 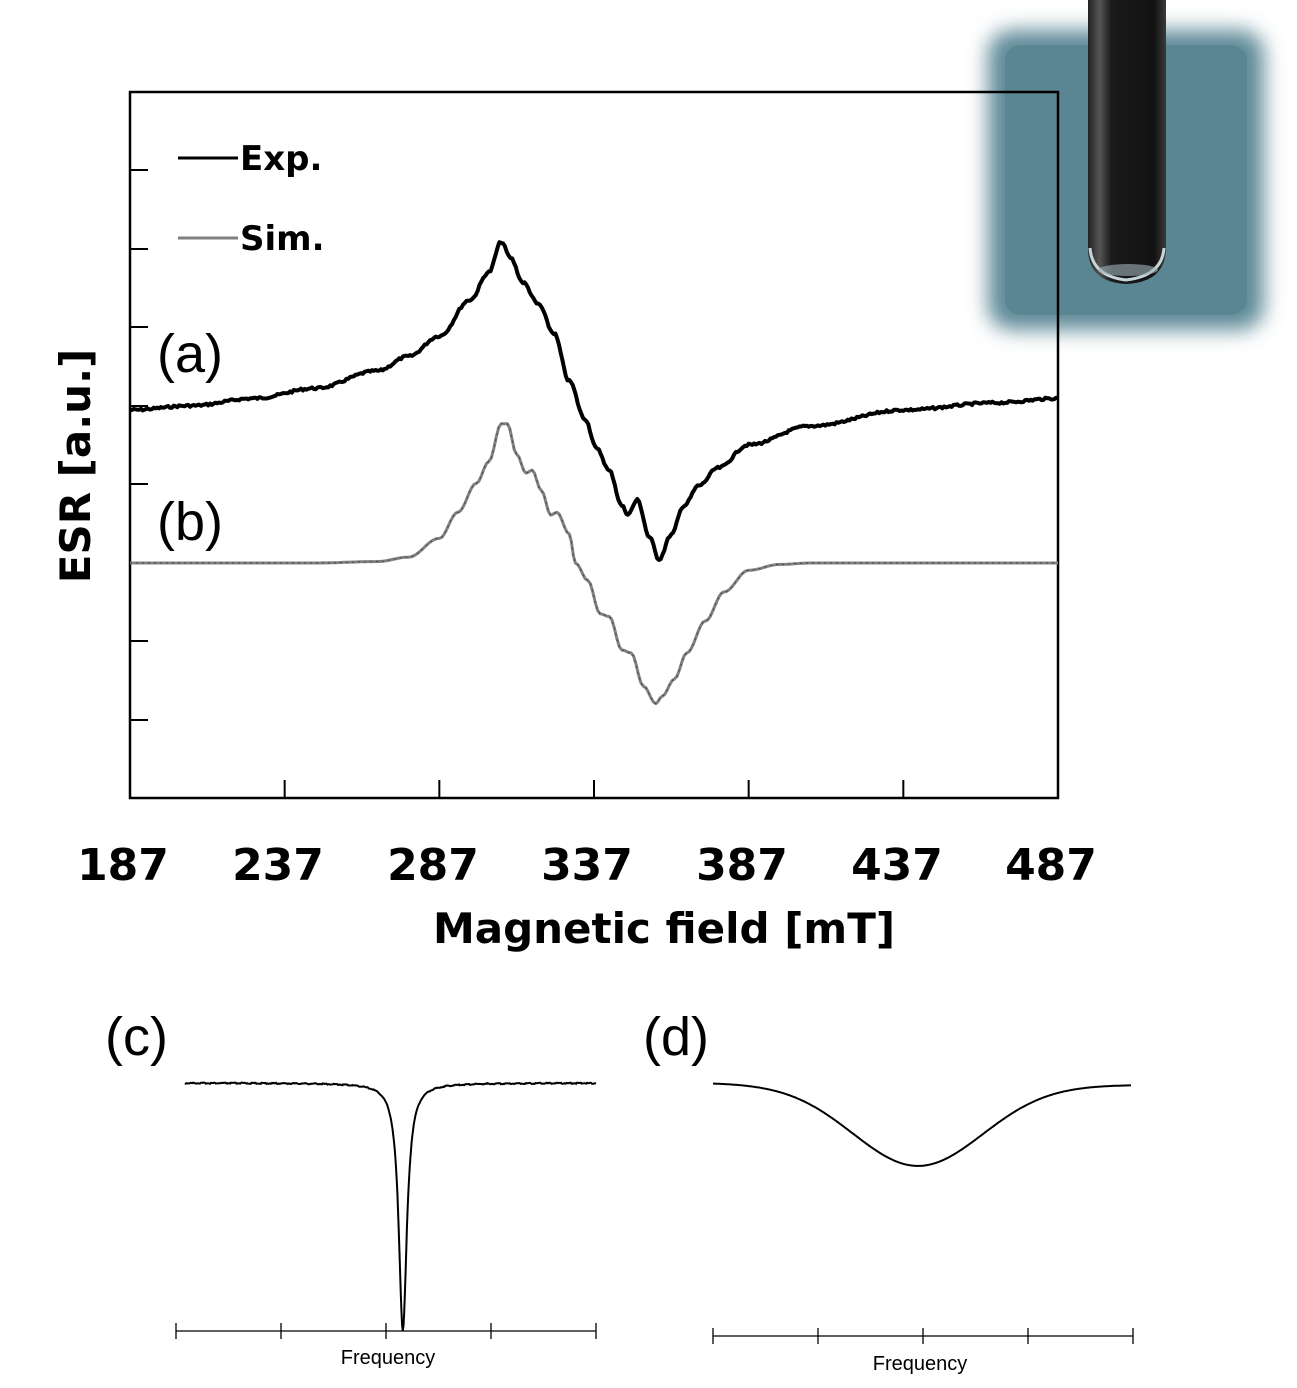 I want to click on panel-label-b: (b), so click(x=190, y=522).